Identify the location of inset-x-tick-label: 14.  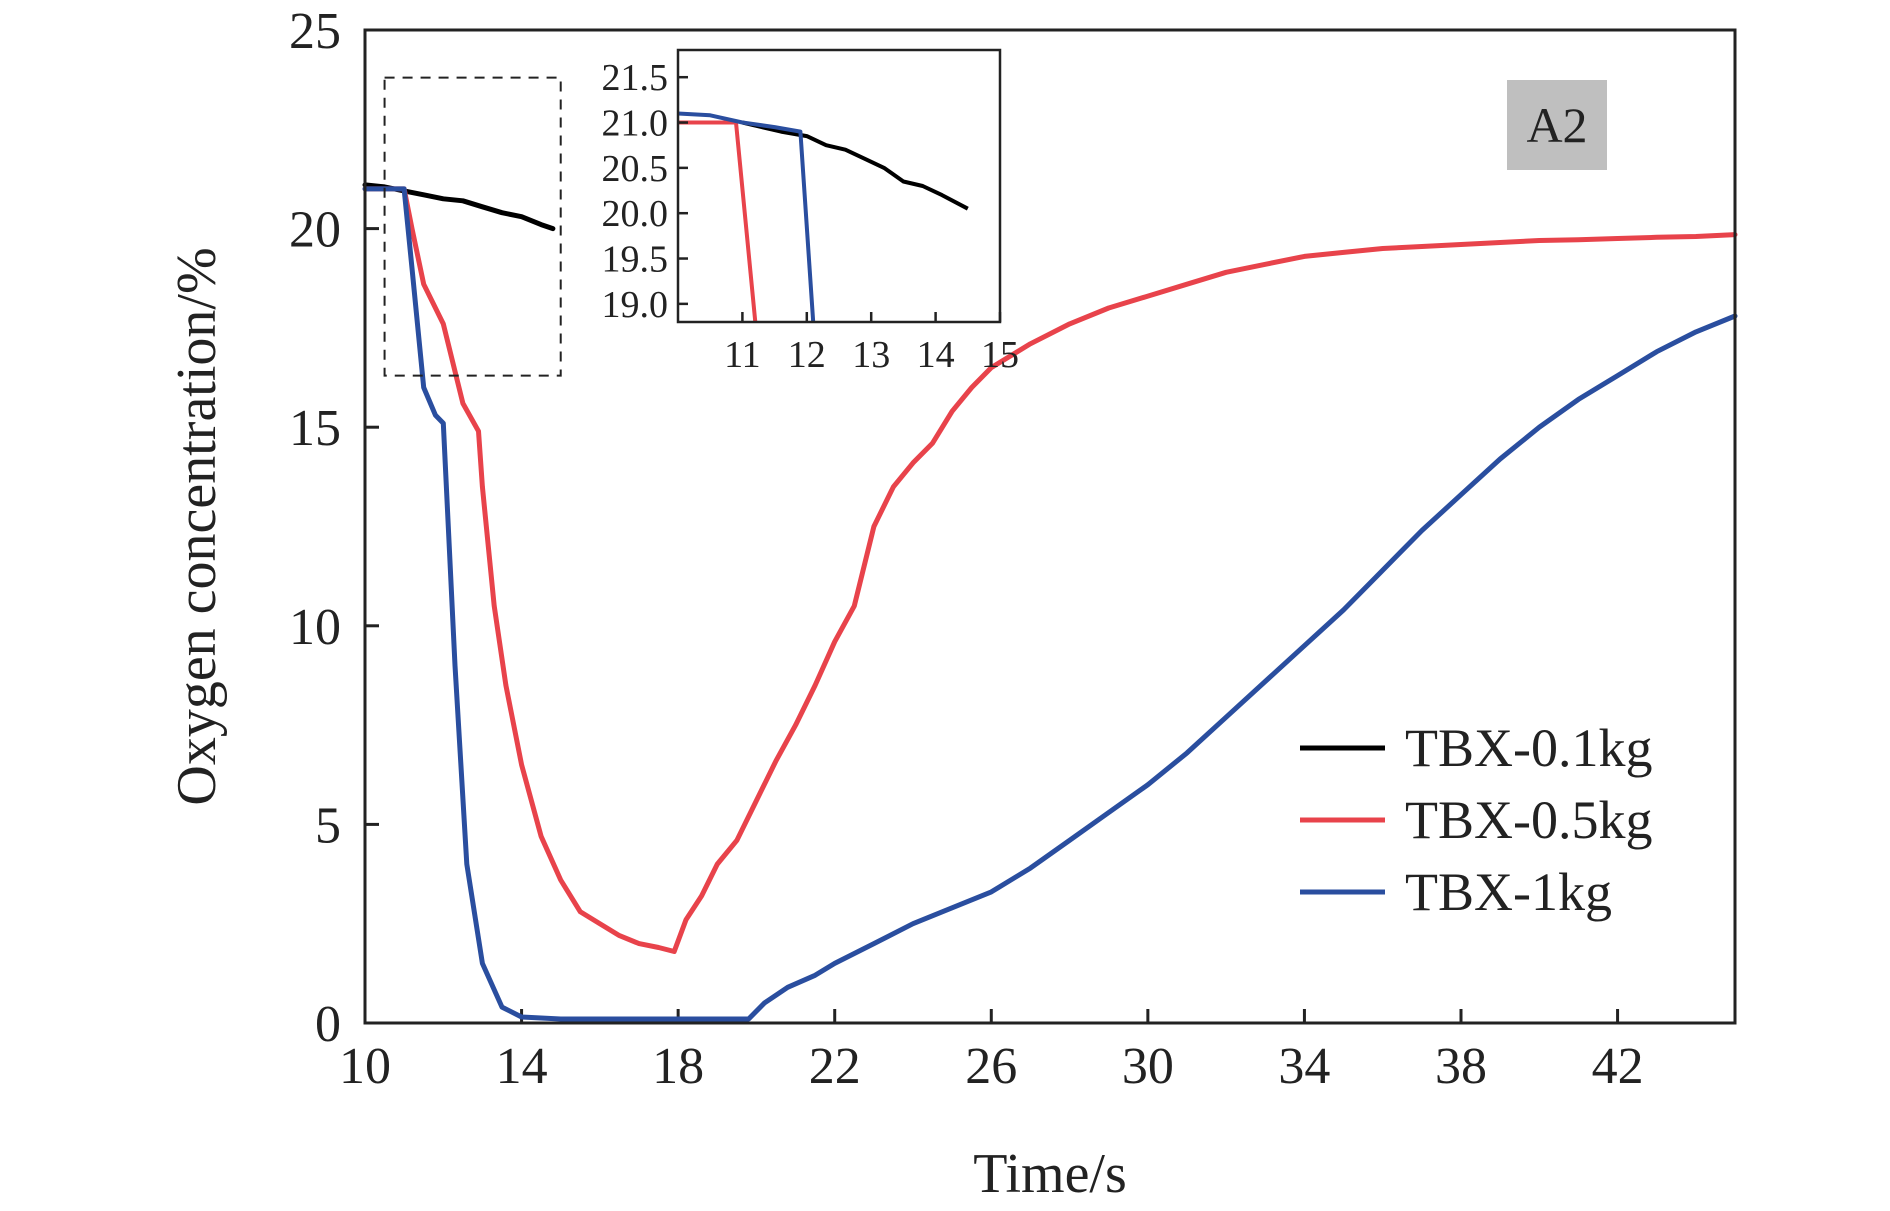
(936, 355).